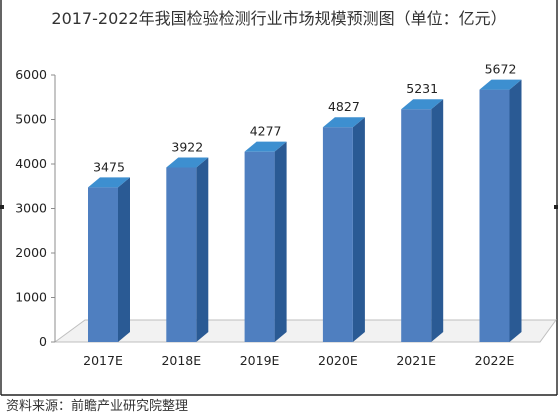 The height and width of the screenshot is (418, 558). What do you see at coordinates (278, 18) in the screenshot?
I see `chart-title: 2017-2022年我国检验检测行业市场规模预测图（单位：亿元）` at bounding box center [278, 18].